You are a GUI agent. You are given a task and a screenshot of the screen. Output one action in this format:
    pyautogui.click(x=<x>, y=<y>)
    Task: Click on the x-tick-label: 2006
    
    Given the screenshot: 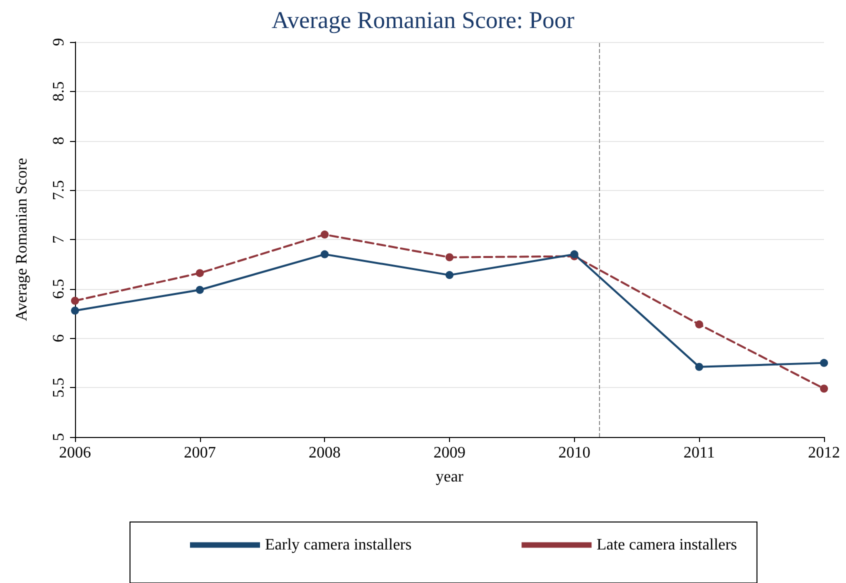 What is the action you would take?
    pyautogui.click(x=75, y=453)
    